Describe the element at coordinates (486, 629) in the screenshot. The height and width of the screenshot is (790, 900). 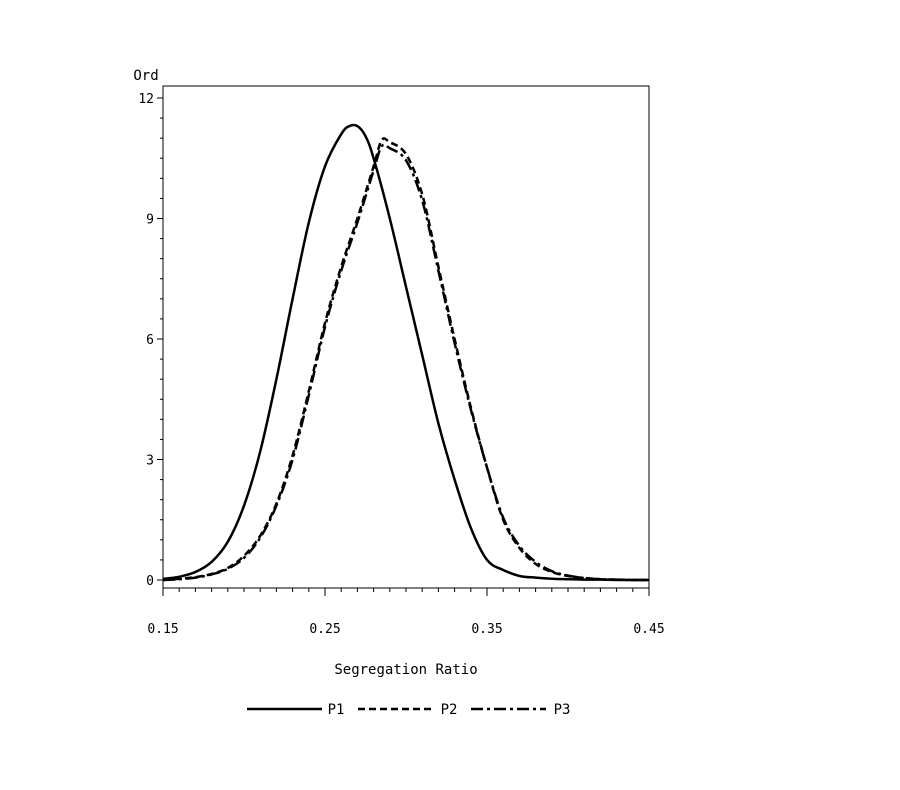
I see `x-tick-label: 0.35` at that location.